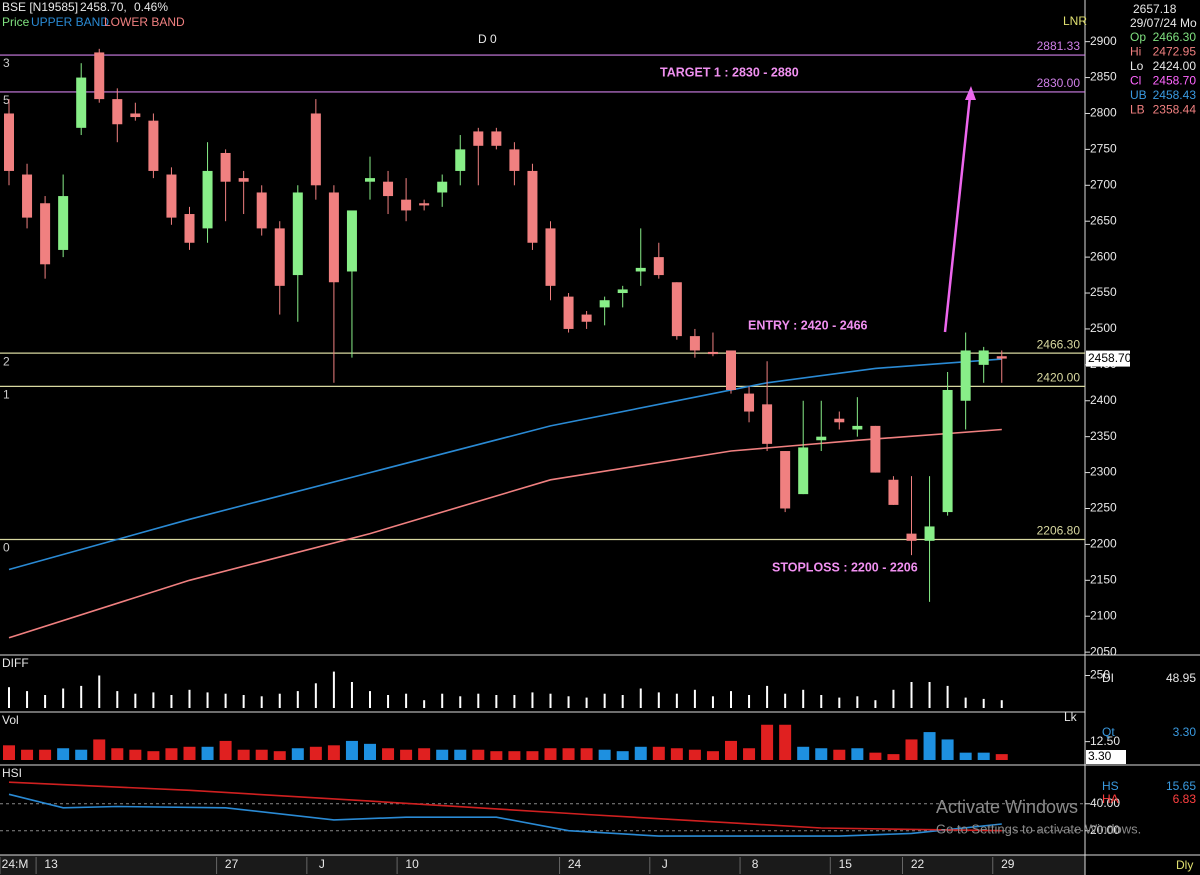 This screenshot has height=875, width=1200. I want to click on indicator-line, so click(505, 806).